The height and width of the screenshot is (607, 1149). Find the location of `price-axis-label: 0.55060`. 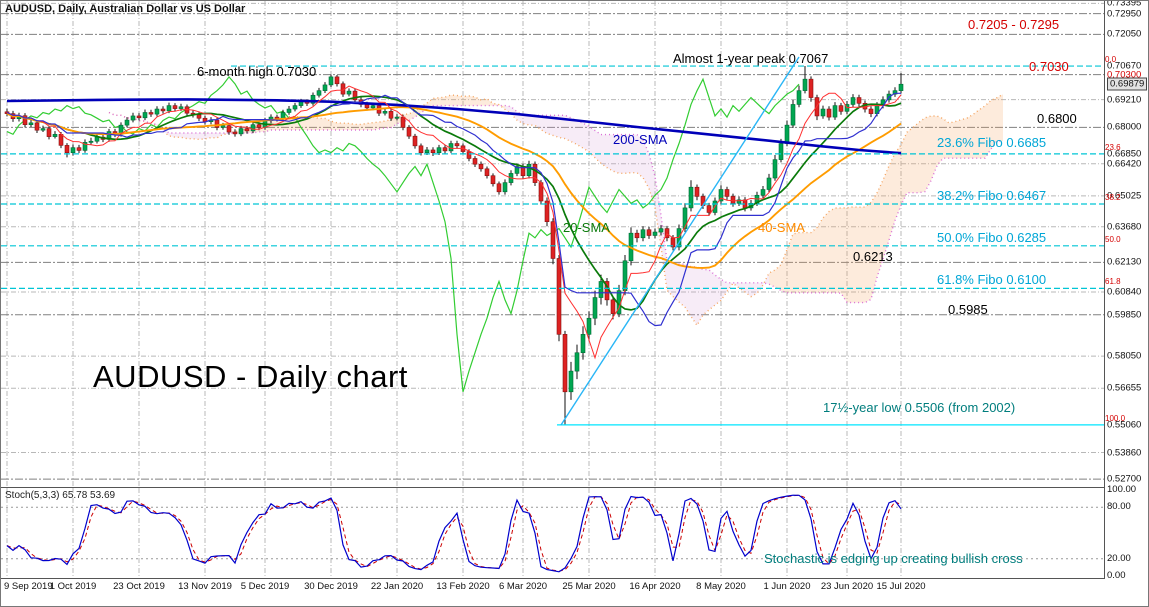

price-axis-label: 0.55060 is located at coordinates (1124, 425).